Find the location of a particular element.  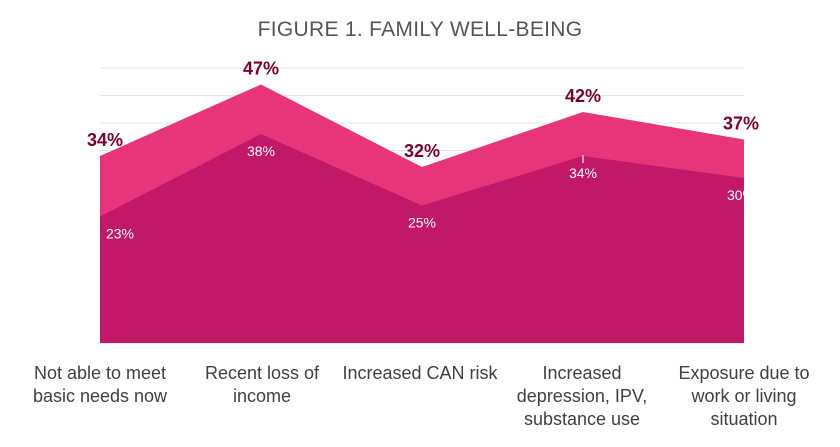

outer-data-label: 32% is located at coordinates (422, 151).